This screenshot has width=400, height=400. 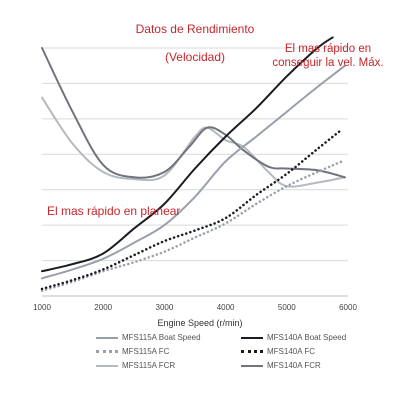 What do you see at coordinates (195, 29) in the screenshot?
I see `chart-title: Datos de Rendimiento` at bounding box center [195, 29].